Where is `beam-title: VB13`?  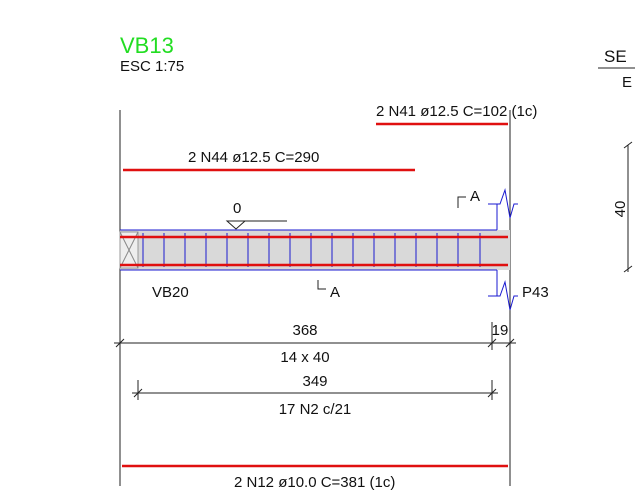
beam-title: VB13 is located at coordinates (147, 45).